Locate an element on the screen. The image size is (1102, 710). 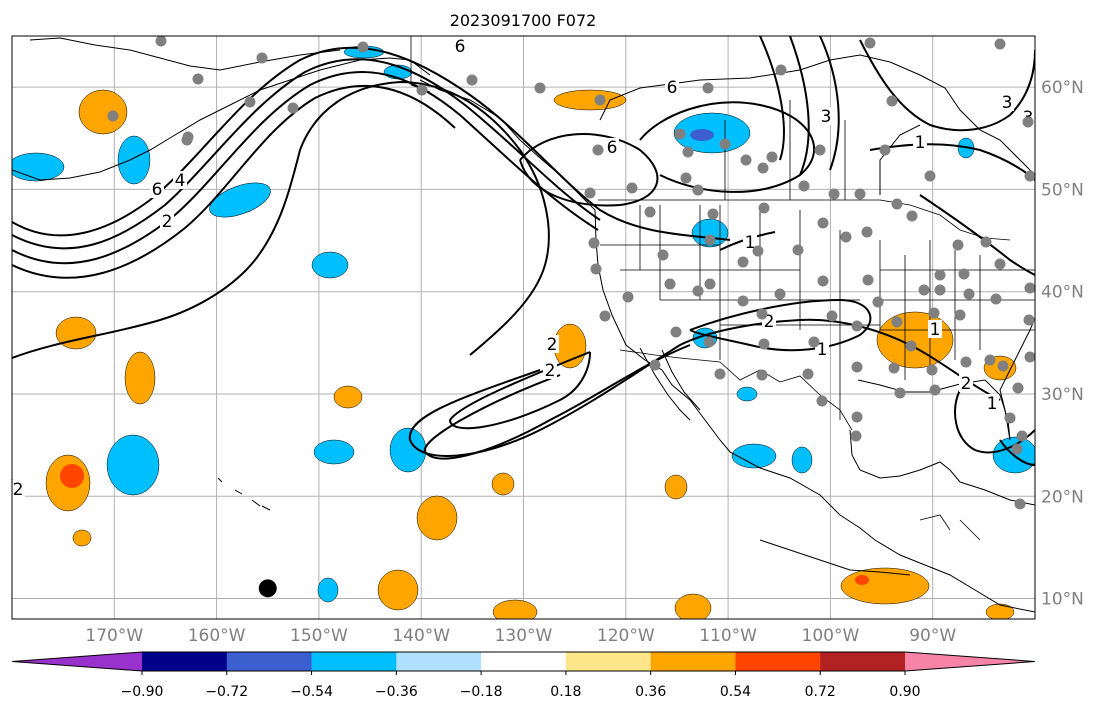
contour-label: 4 is located at coordinates (180, 181).